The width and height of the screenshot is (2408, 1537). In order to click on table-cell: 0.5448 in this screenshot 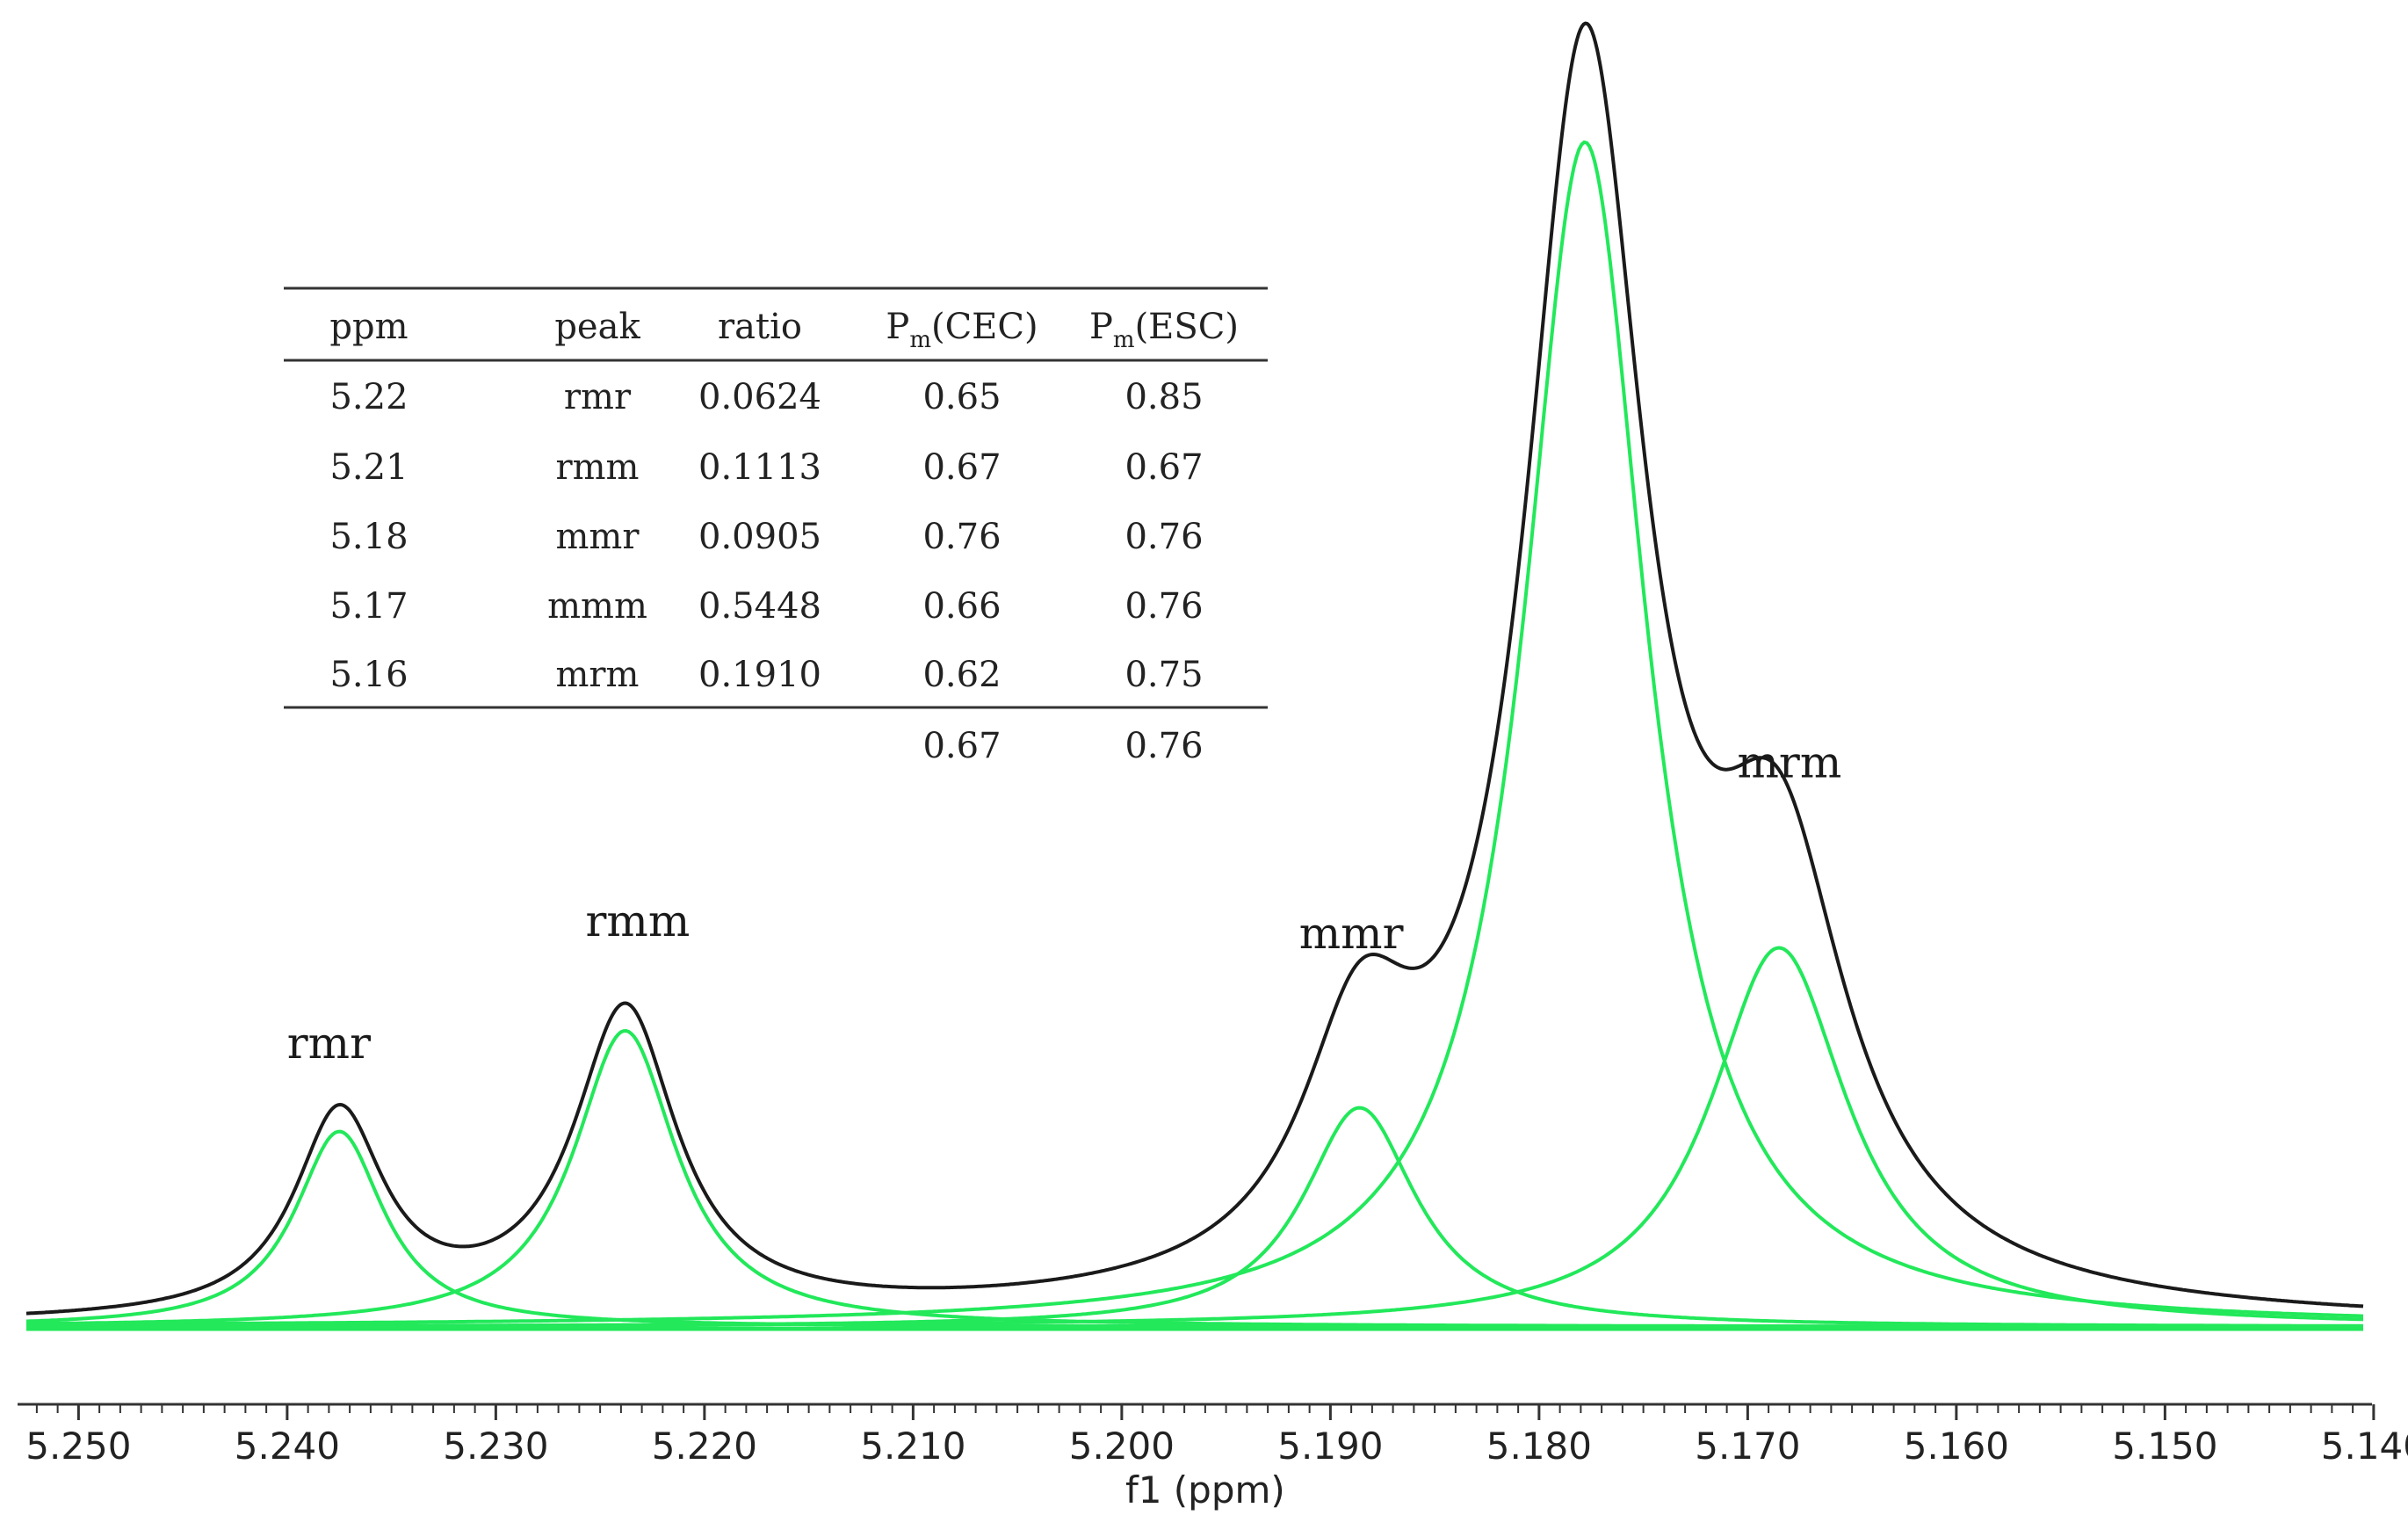, I will do `click(760, 606)`.